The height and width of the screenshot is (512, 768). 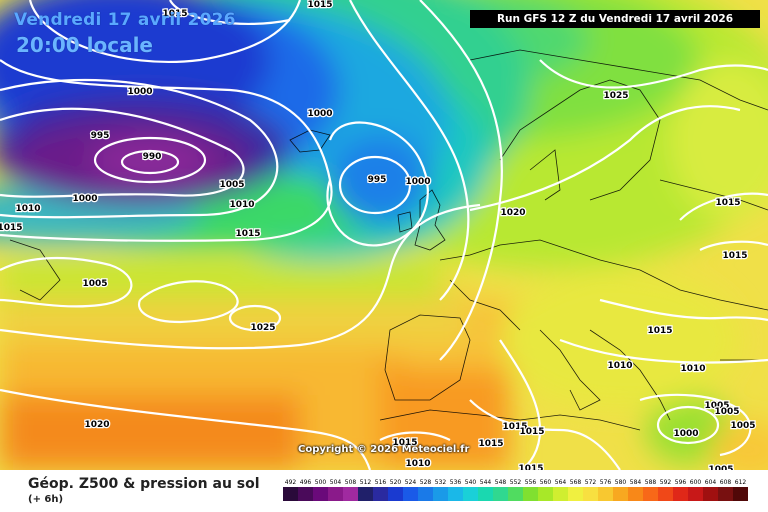 What do you see at coordinates (666, 482) in the screenshot?
I see `legend-value: 592` at bounding box center [666, 482].